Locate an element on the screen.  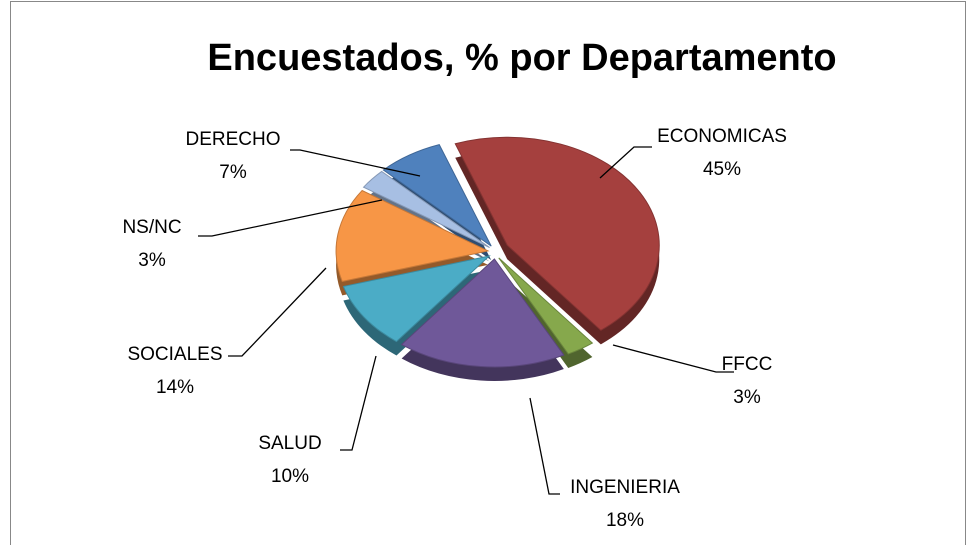
slice-value-label: 7% is located at coordinates (233, 172).